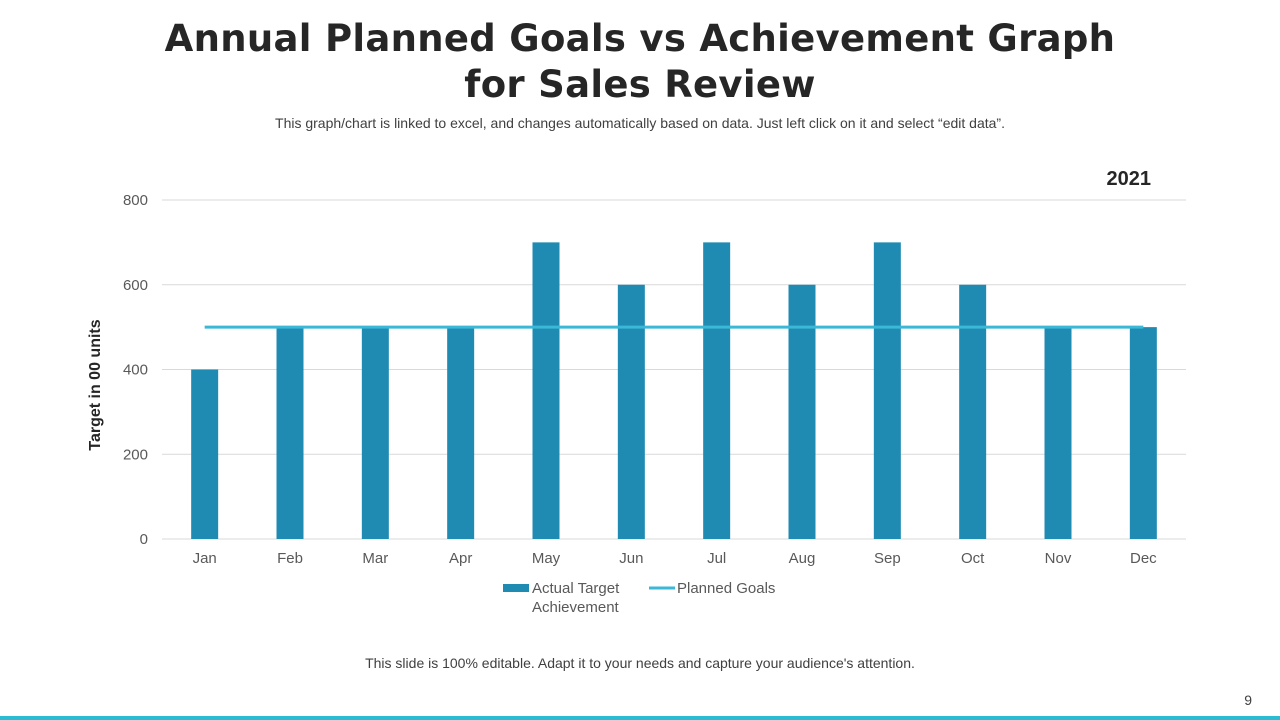  Describe the element at coordinates (205, 454) in the screenshot. I see `bar-jan` at that location.